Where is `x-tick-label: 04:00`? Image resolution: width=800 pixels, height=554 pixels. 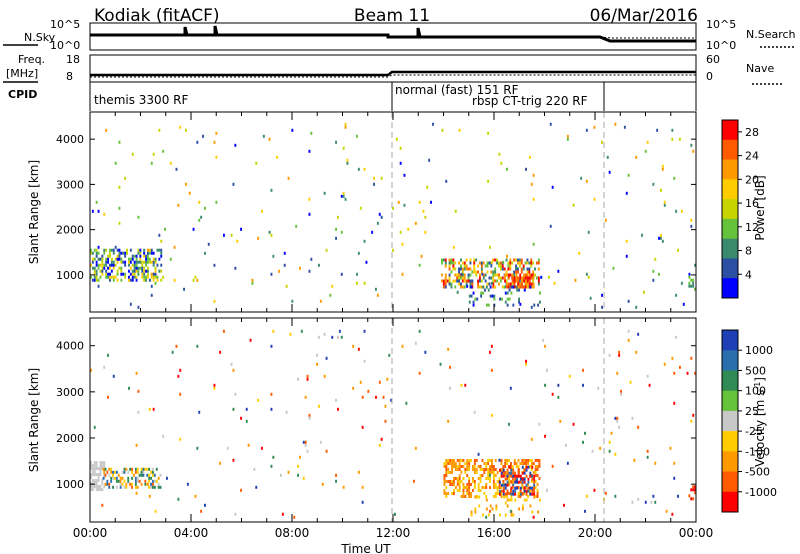
x-tick-label: 04:00 is located at coordinates (191, 533).